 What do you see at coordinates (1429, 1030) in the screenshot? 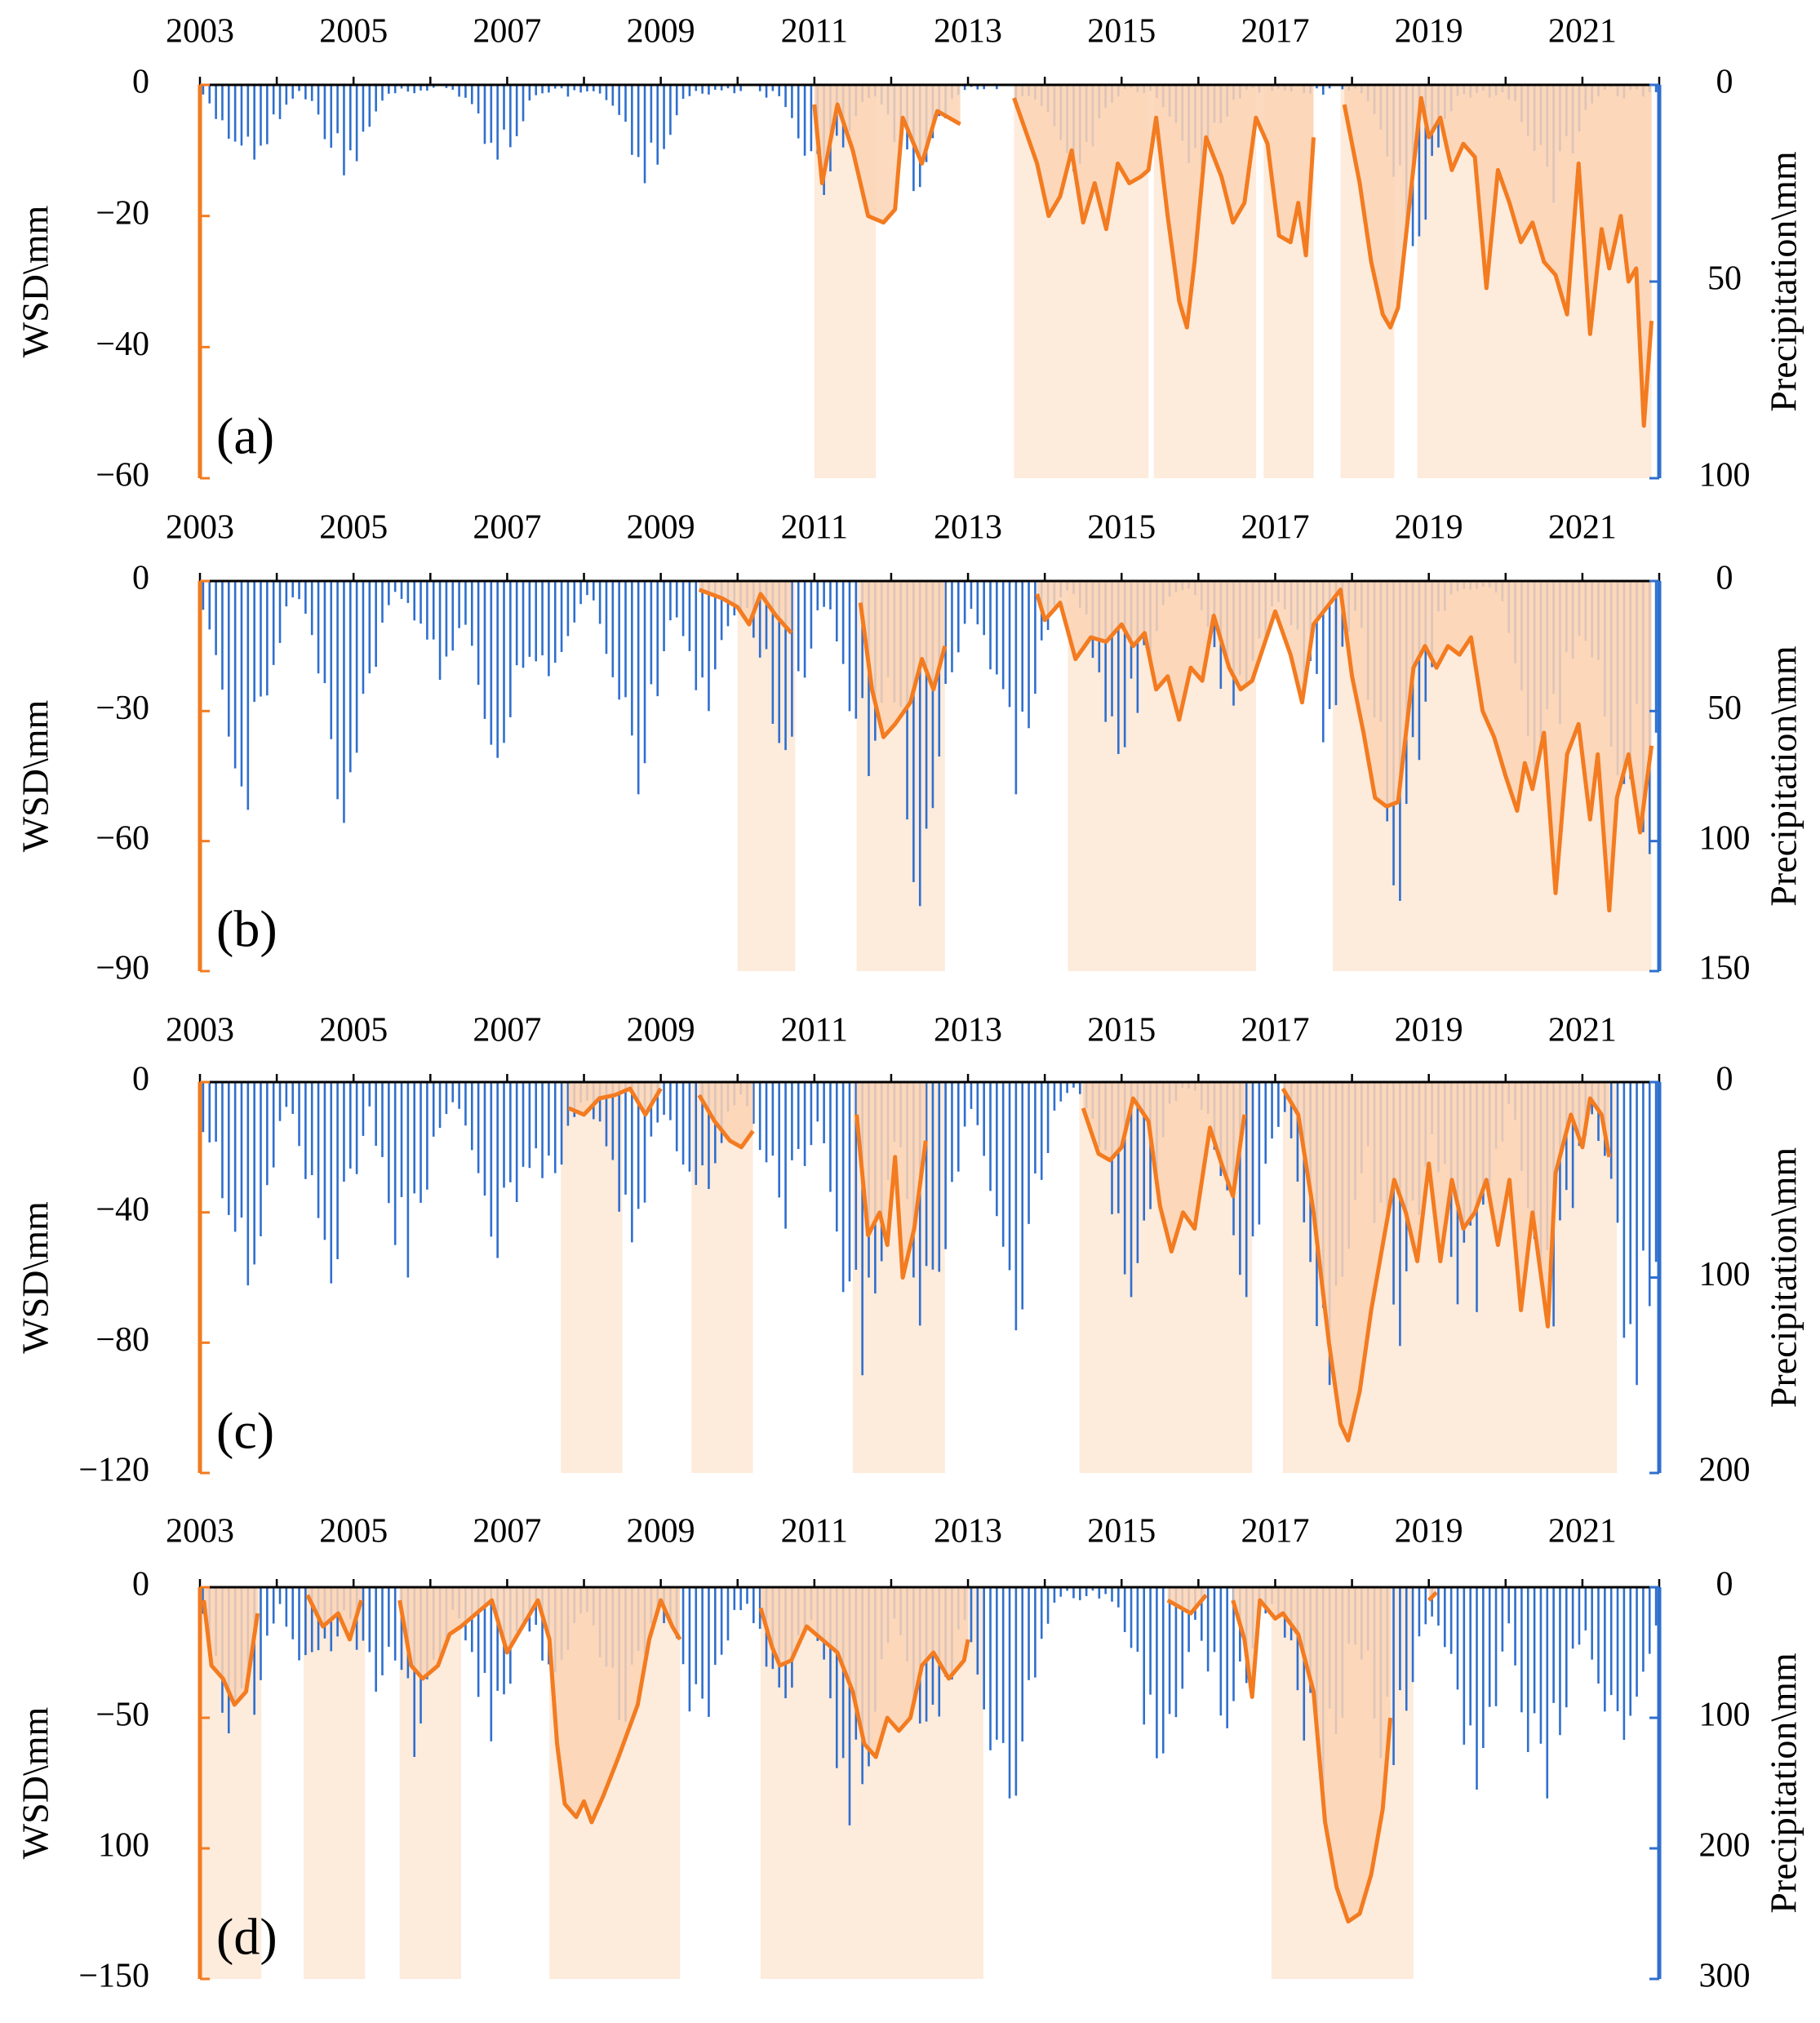
I see `x-tick-label: 2019` at bounding box center [1429, 1030].